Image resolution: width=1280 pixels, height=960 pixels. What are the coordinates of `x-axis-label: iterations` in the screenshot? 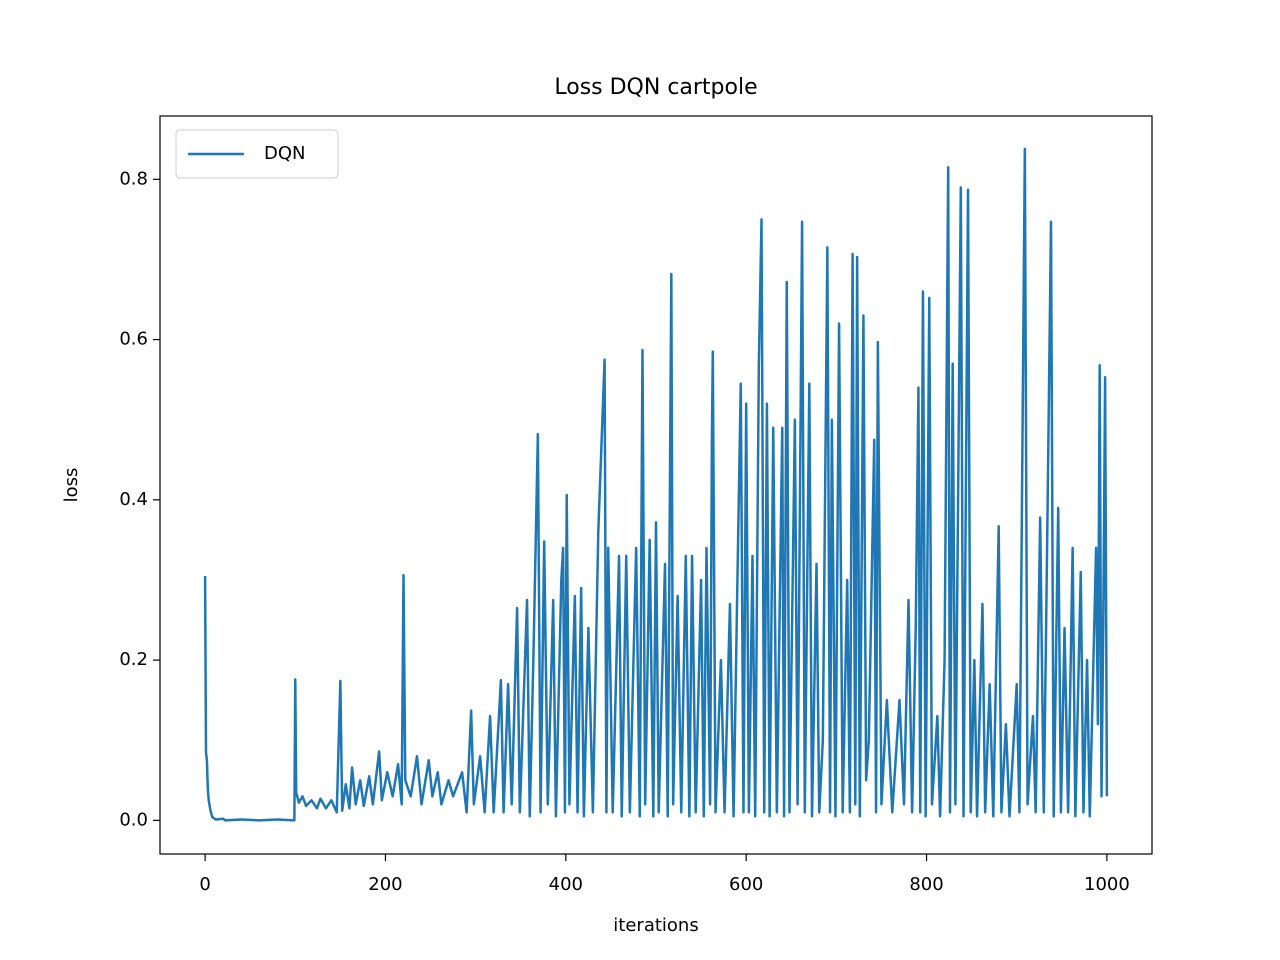 It's located at (655, 925).